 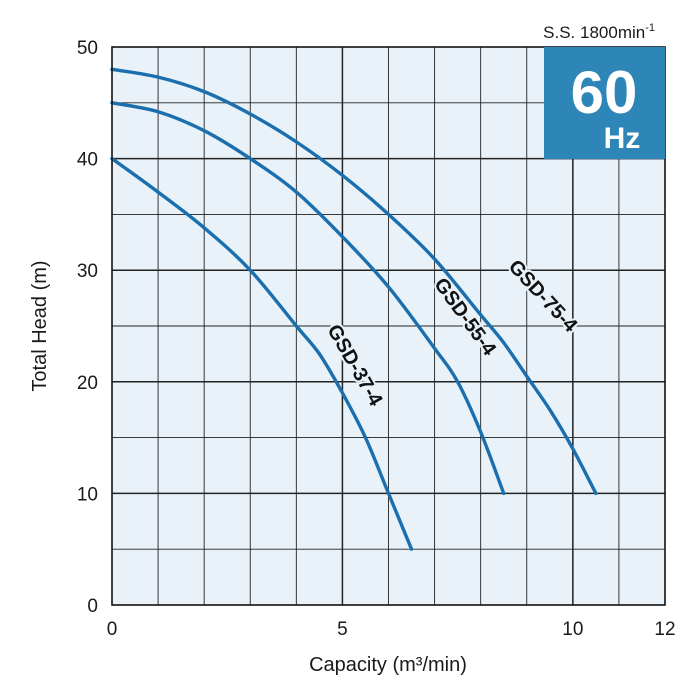 I want to click on x-tick-label: 12, so click(x=664, y=629).